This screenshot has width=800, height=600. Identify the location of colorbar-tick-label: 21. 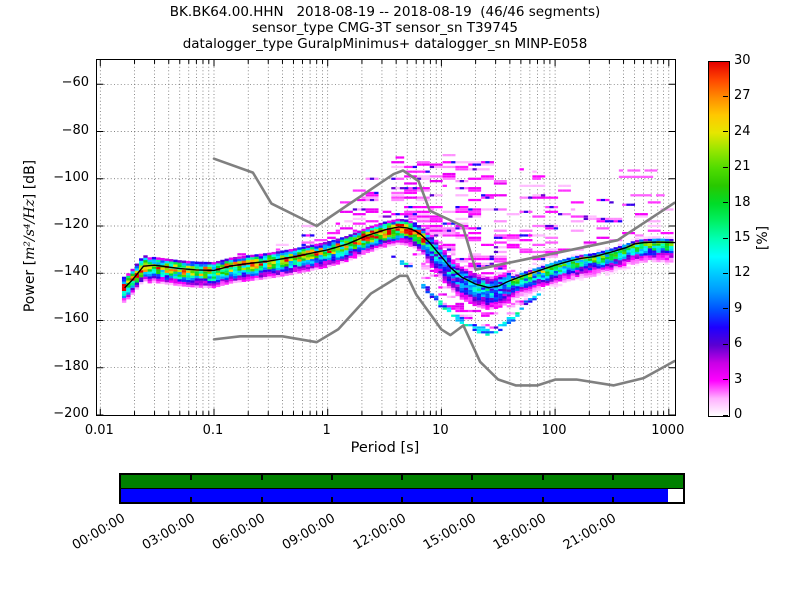
(742, 167).